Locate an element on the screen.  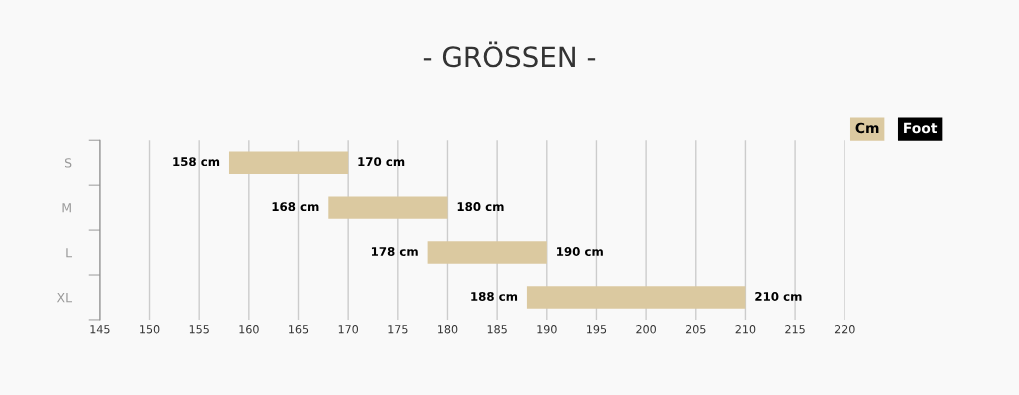
annotation: 188 cm is located at coordinates (494, 296).